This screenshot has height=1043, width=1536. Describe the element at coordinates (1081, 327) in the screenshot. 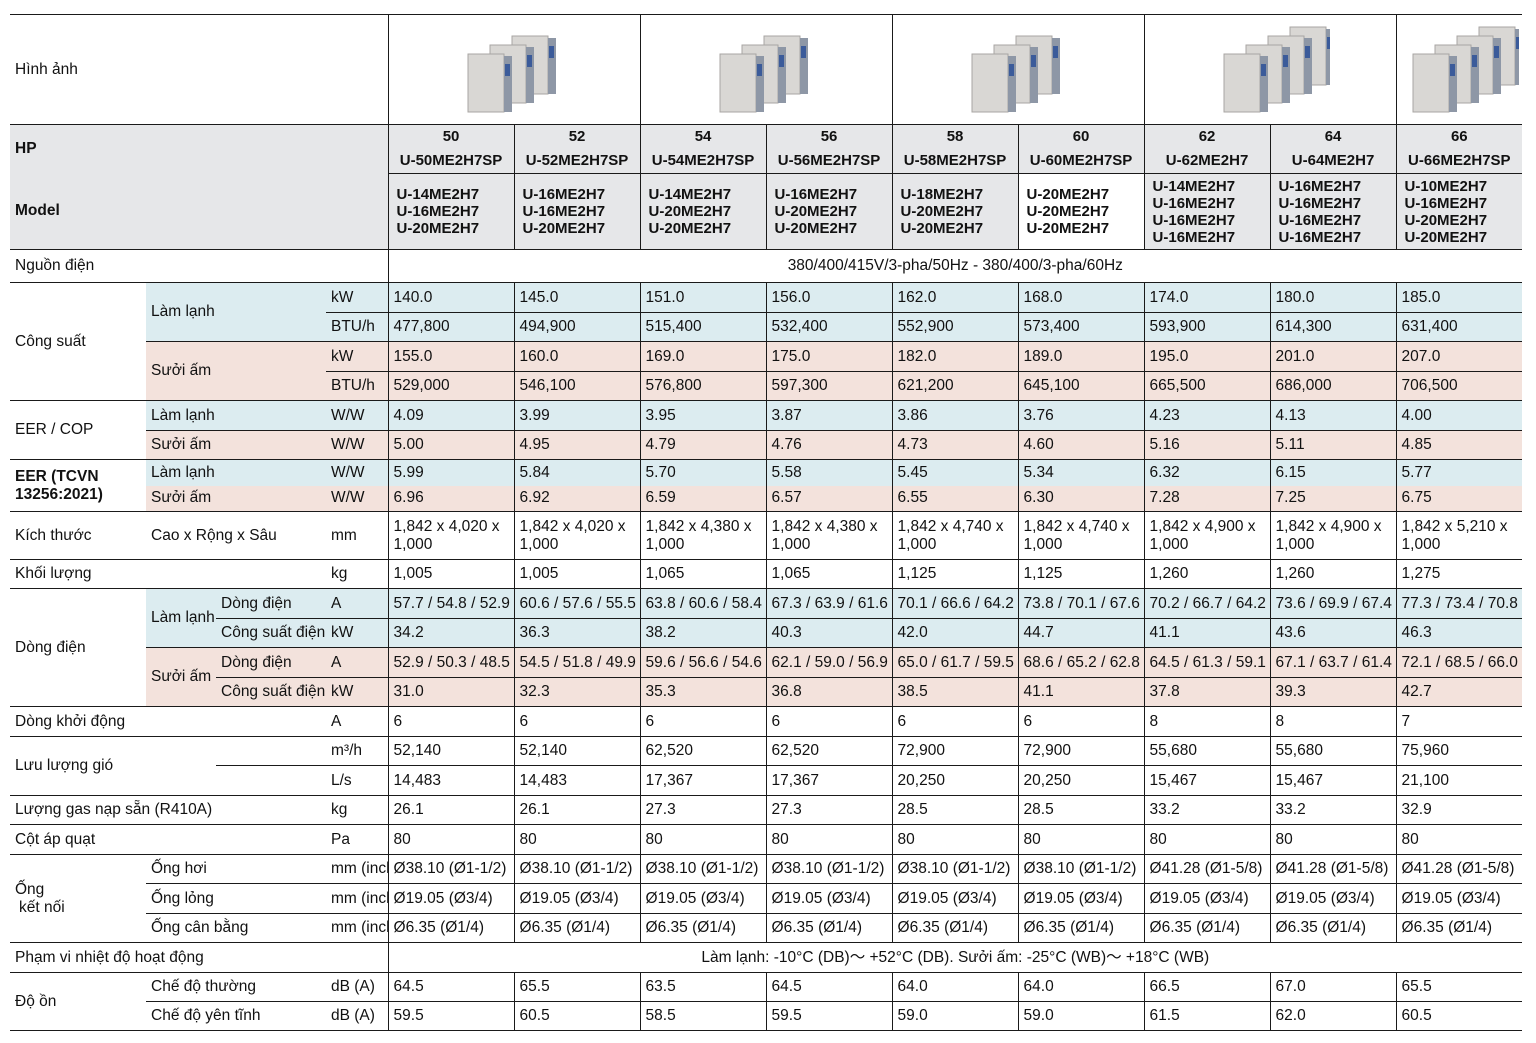

I see `value-cell: 573,400` at that location.